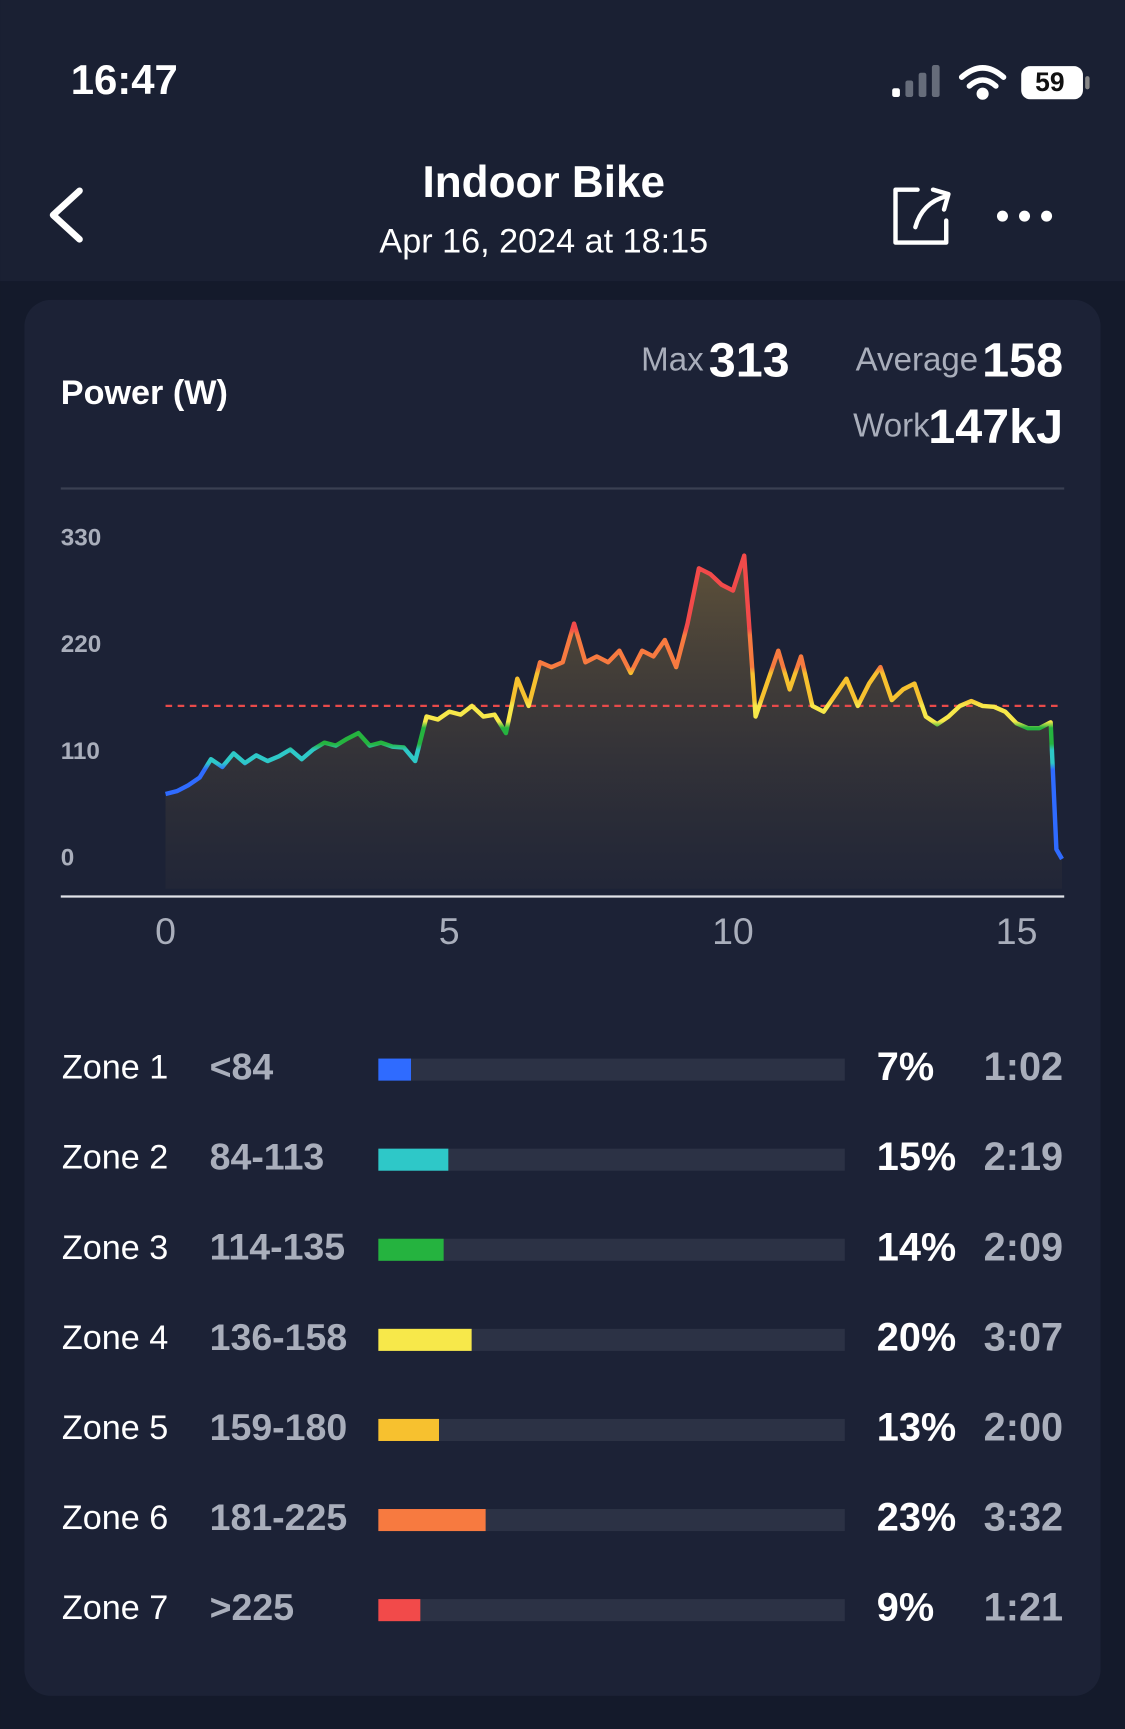  Describe the element at coordinates (115, 1608) in the screenshot. I see `zone-name: Zone 7` at that location.